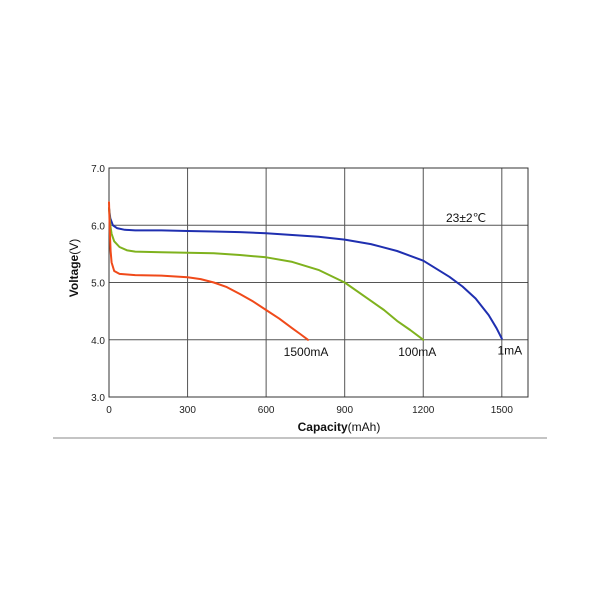 The width and height of the screenshot is (600, 600). What do you see at coordinates (364, 427) in the screenshot?
I see `x-axis-label-unit: (mAh)` at bounding box center [364, 427].